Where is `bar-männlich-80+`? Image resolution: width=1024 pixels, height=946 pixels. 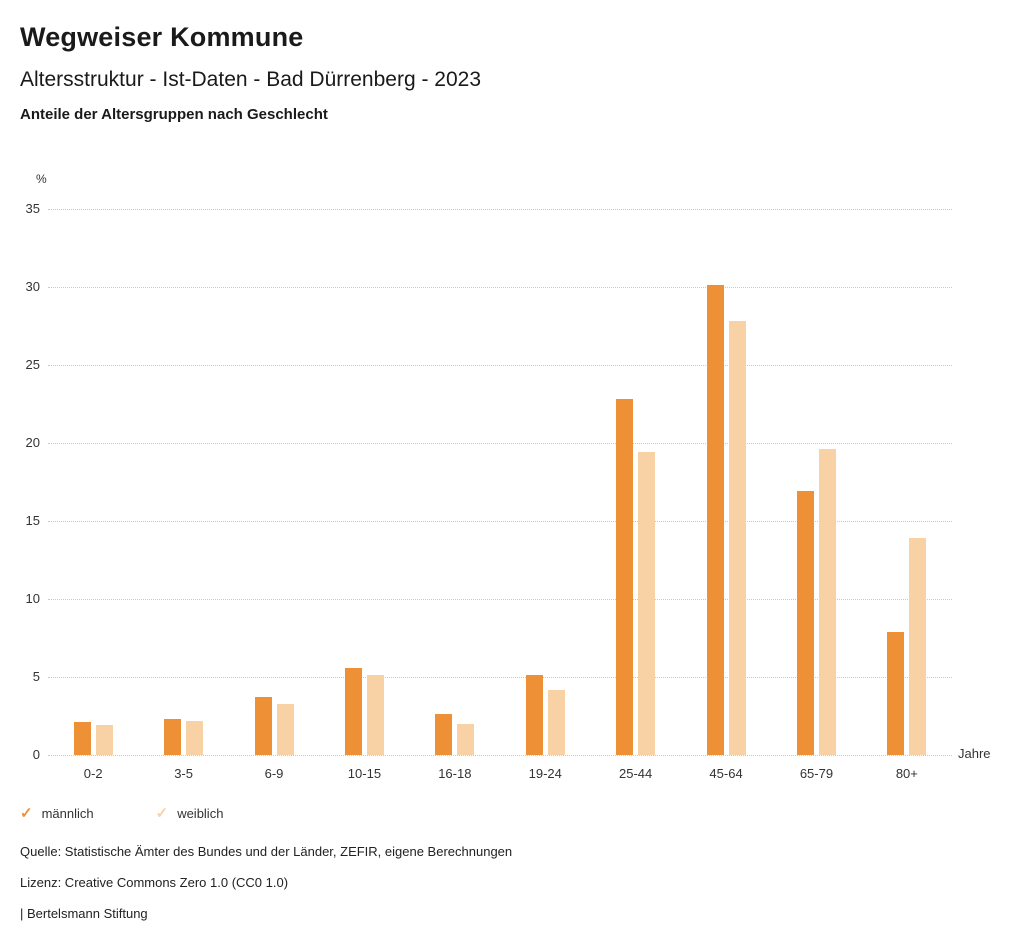 bar-männlich-80+ is located at coordinates (896, 693).